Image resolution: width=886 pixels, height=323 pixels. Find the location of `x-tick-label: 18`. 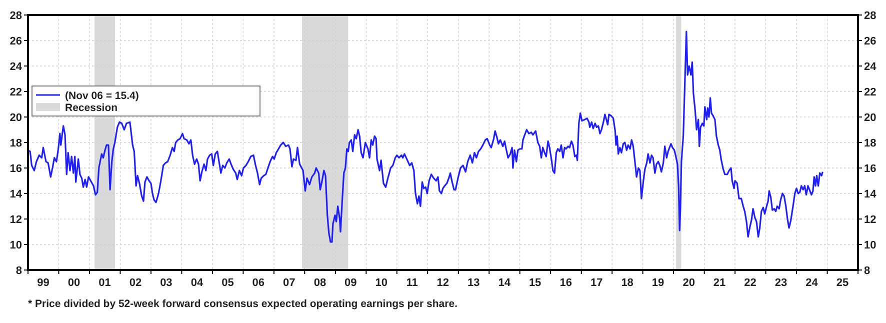

x-tick-label: 18 is located at coordinates (627, 283).